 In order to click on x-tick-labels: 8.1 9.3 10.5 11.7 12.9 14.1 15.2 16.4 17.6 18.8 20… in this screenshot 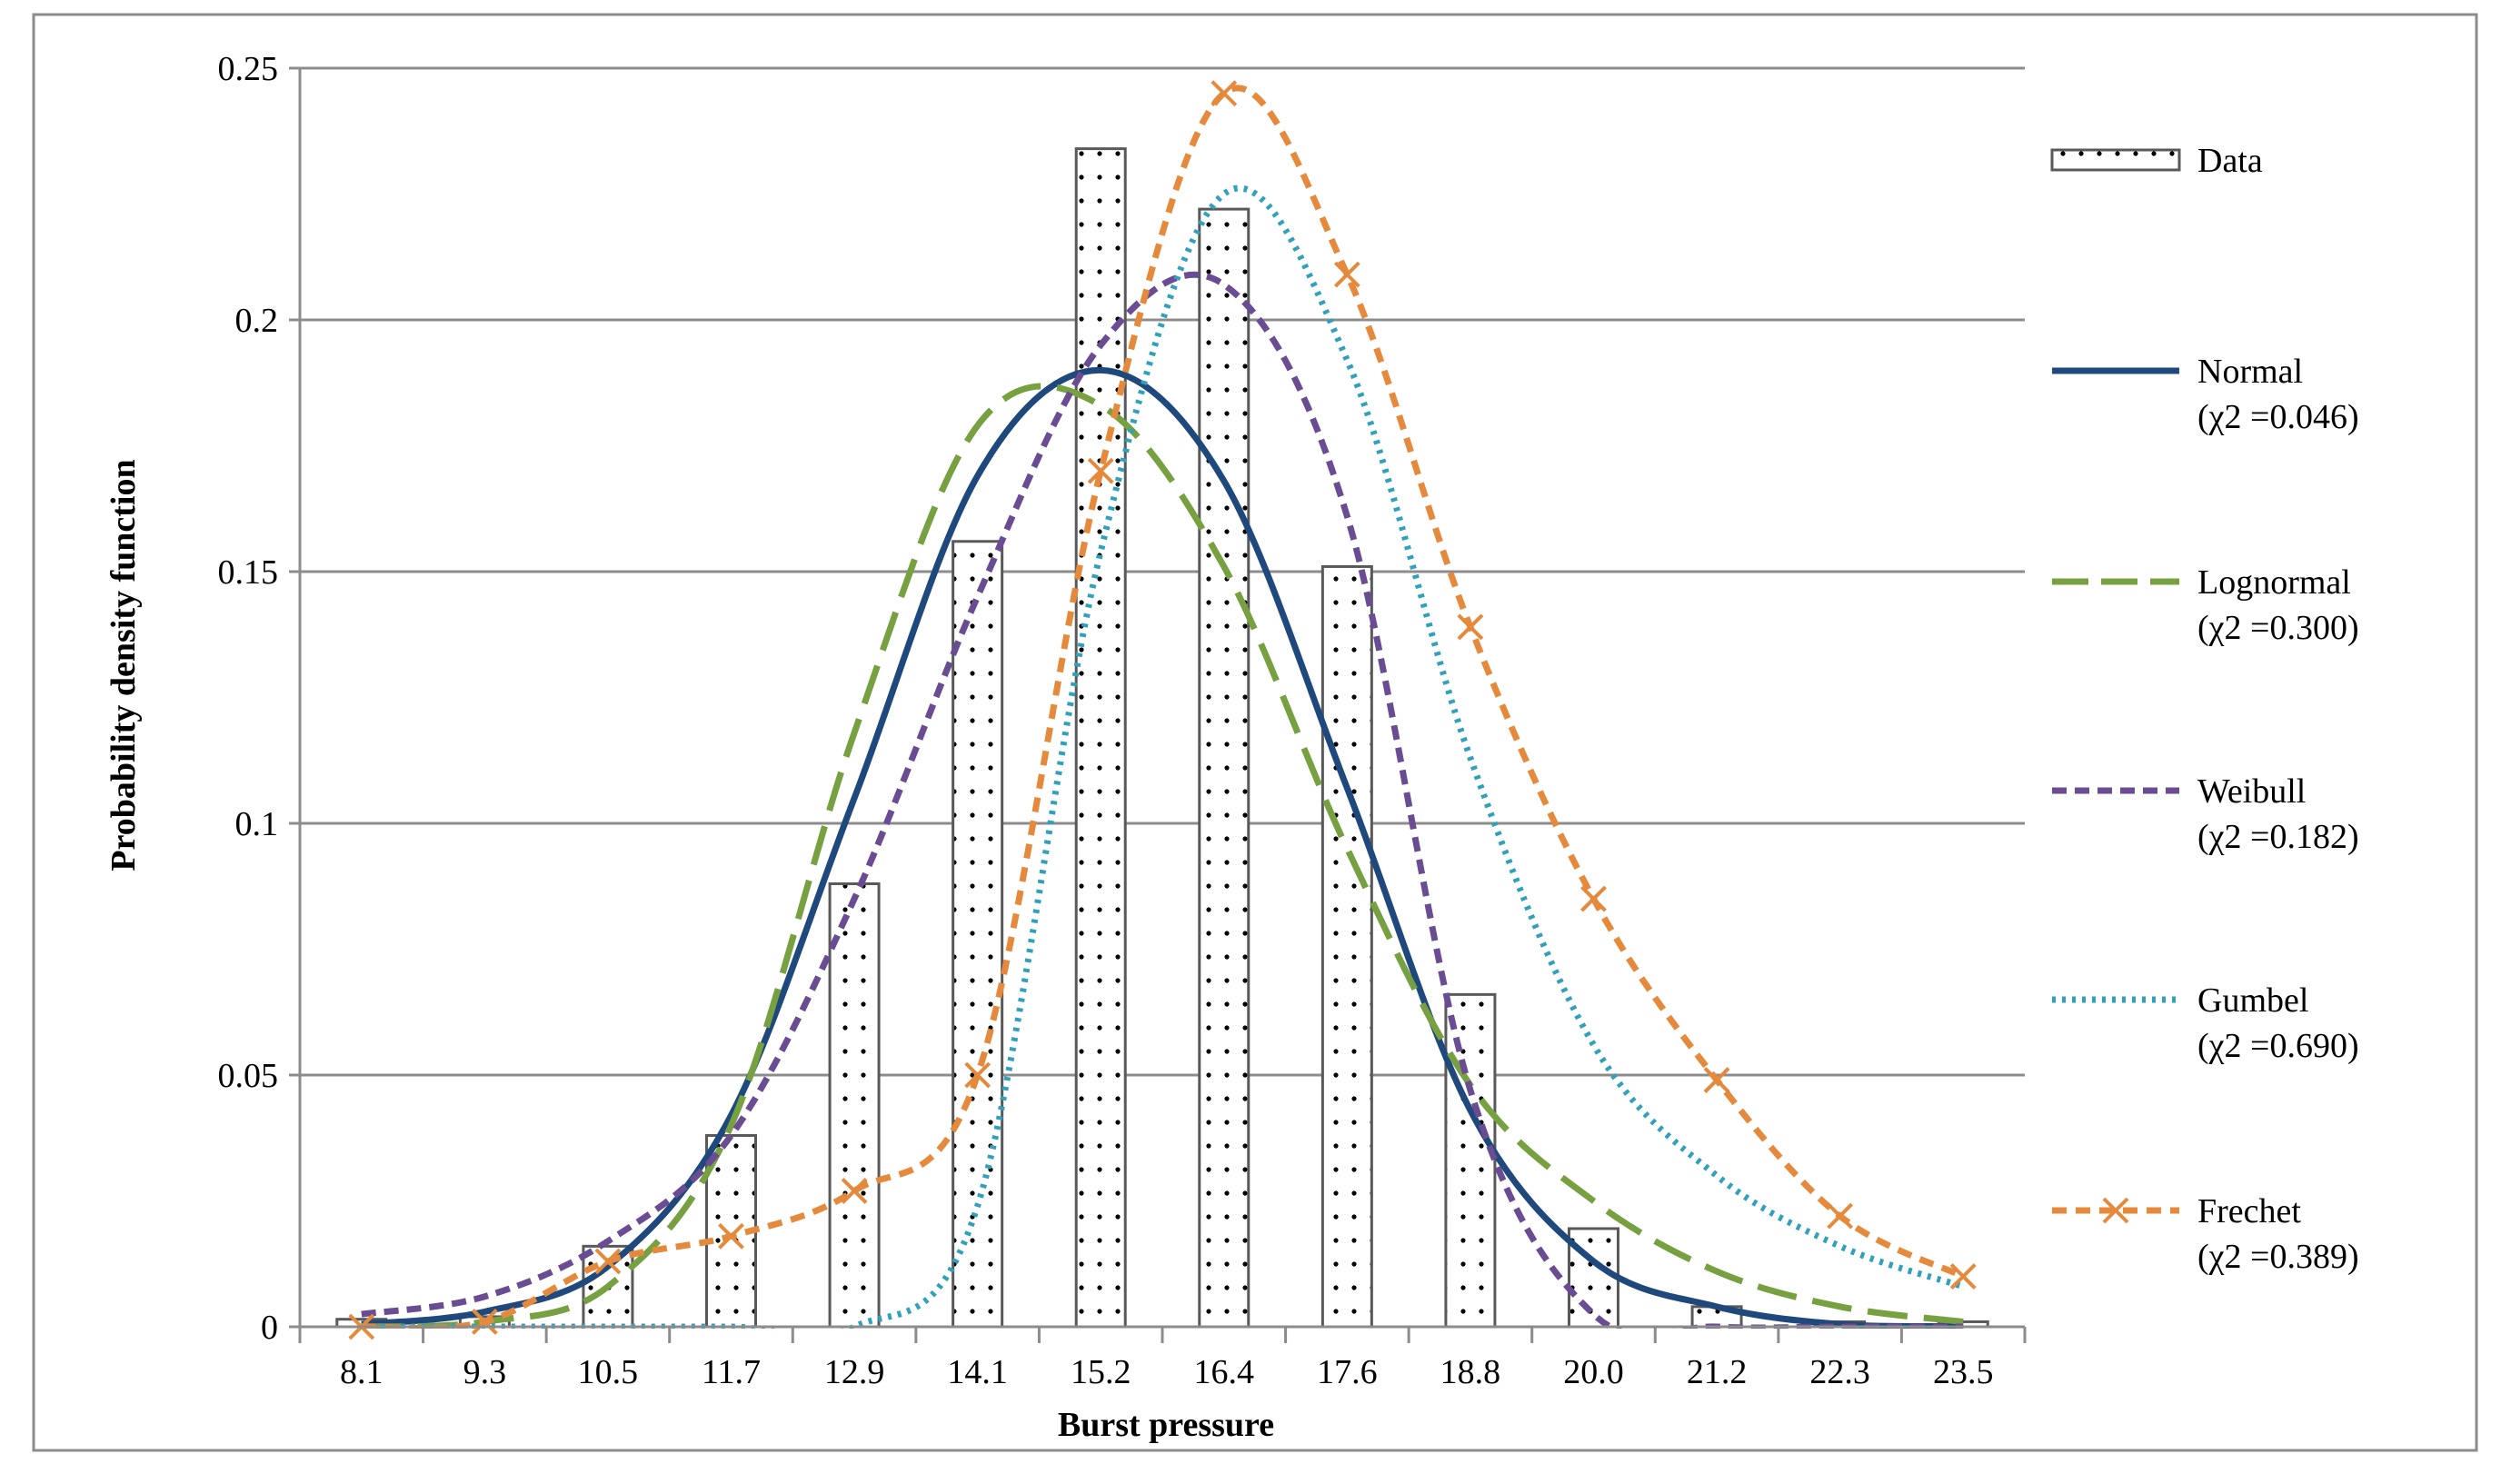, I will do `click(1162, 1359)`.